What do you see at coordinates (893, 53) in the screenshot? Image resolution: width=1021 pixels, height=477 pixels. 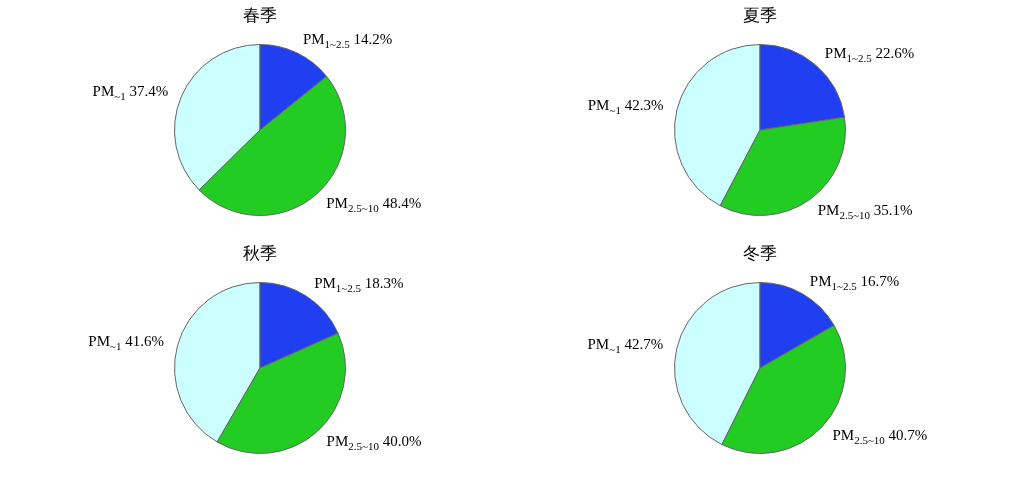 I see `data-label: 22.6%` at bounding box center [893, 53].